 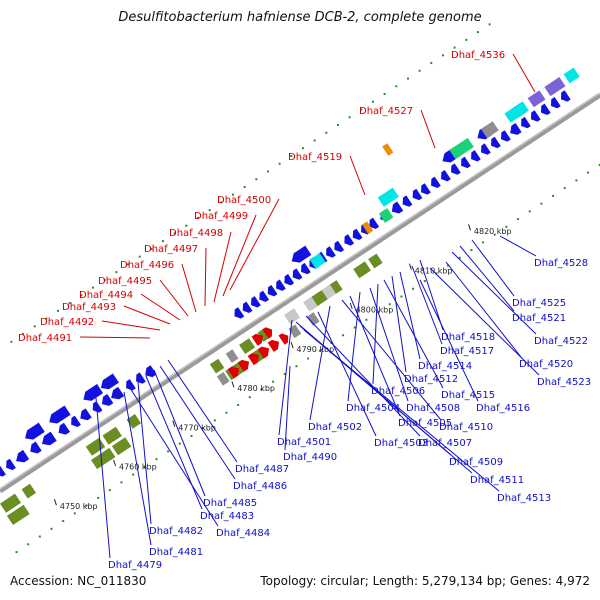 What do you see at coordinates (138, 467) in the screenshot?
I see `kbp-label: 4760 kbp` at bounding box center [138, 467].